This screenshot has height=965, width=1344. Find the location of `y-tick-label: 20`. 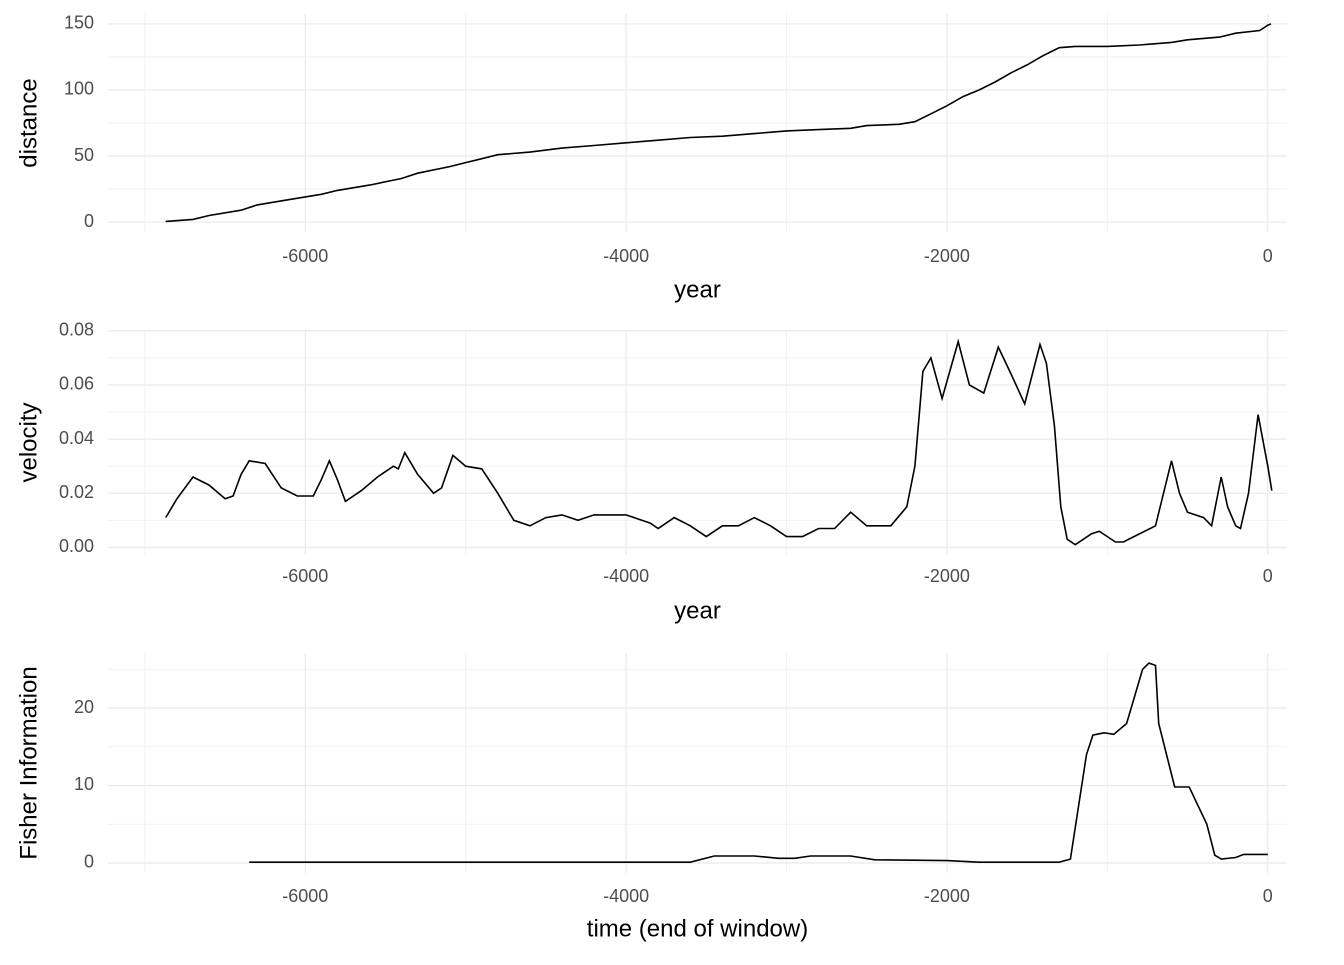

y-tick-label: 20 is located at coordinates (84, 707).